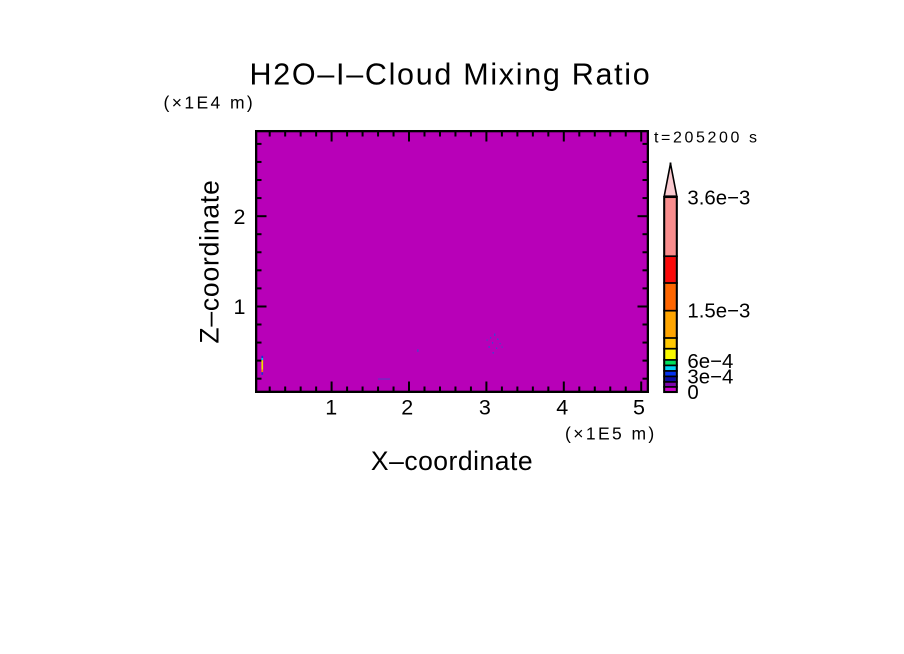 This screenshot has height=654, width=904. Describe the element at coordinates (485, 408) in the screenshot. I see `svg-text: 3` at that location.